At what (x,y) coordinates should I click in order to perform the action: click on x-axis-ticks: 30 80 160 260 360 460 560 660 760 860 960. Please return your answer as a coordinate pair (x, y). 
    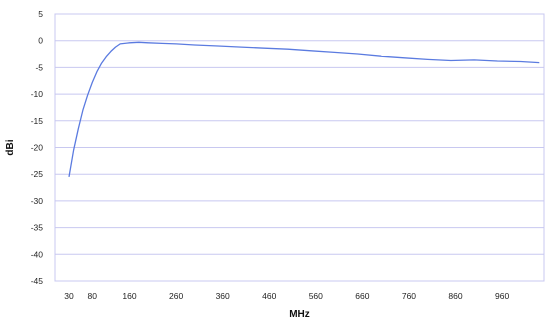
    Looking at the image, I should click on (286, 296).